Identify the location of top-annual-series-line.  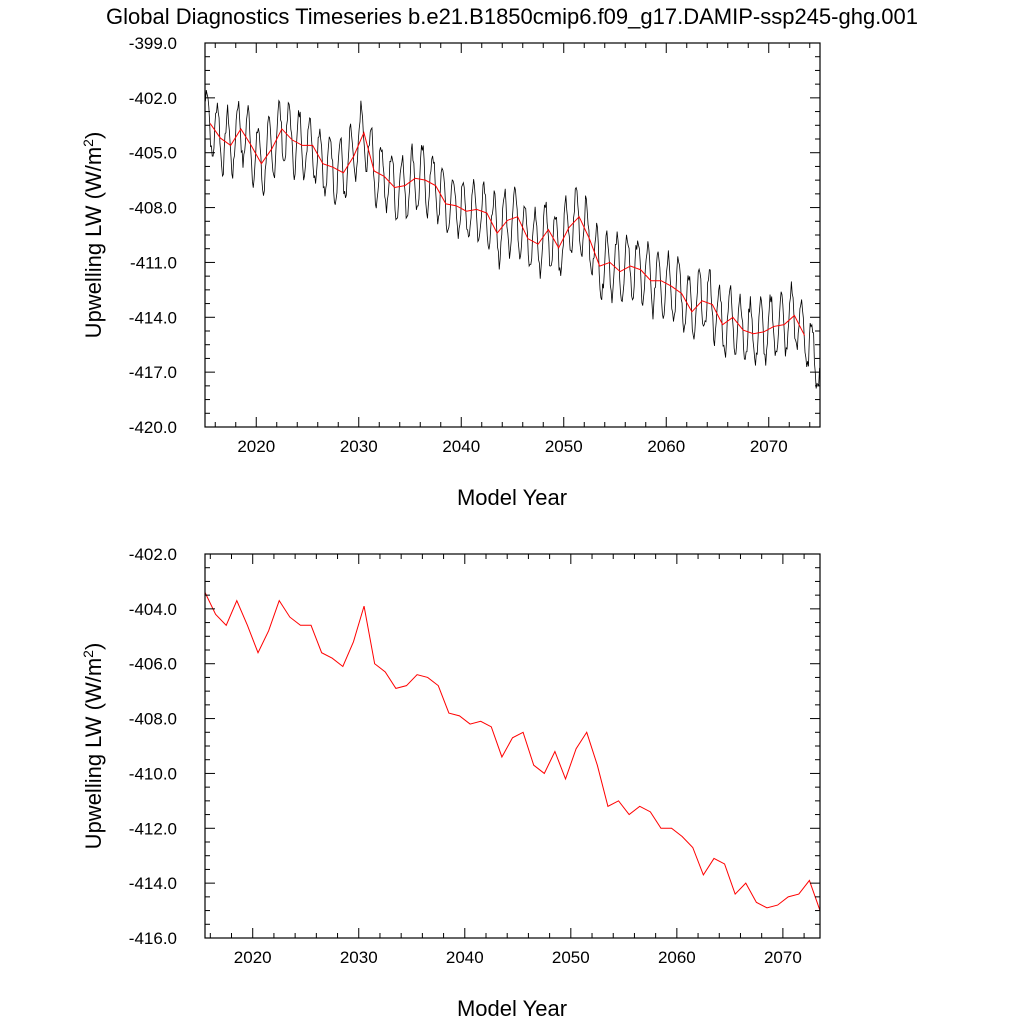
(507, 229).